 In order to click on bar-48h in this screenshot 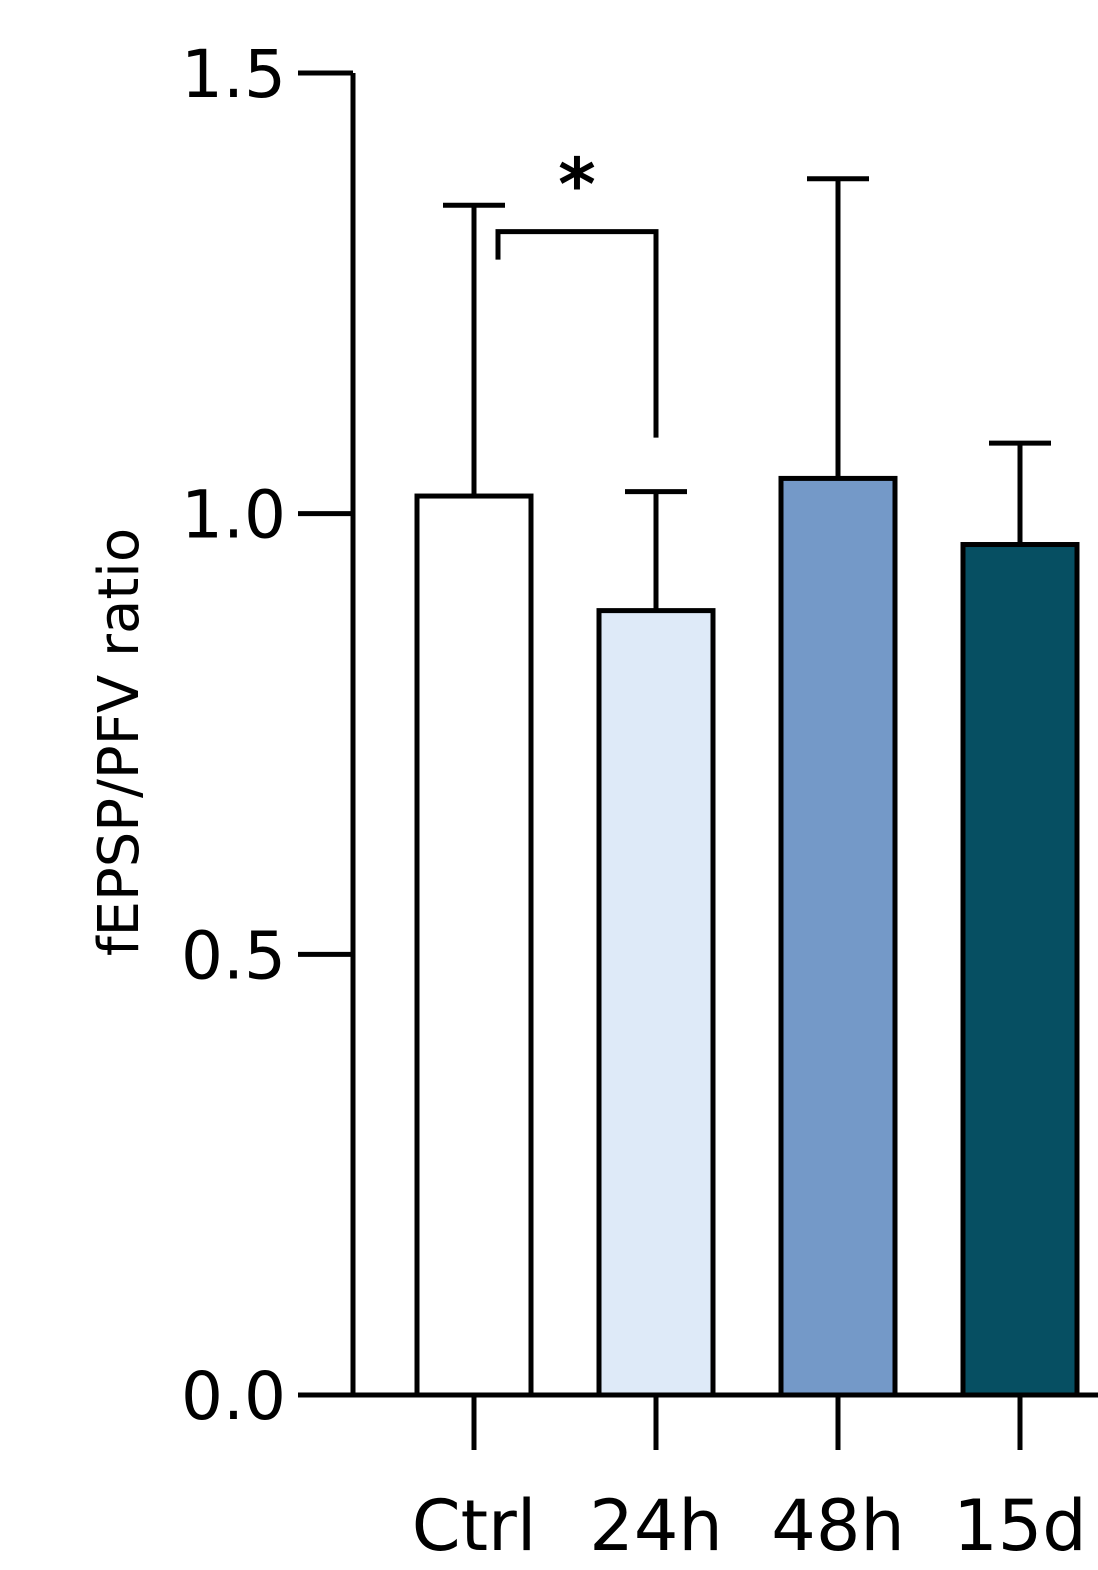, I will do `click(838, 936)`.